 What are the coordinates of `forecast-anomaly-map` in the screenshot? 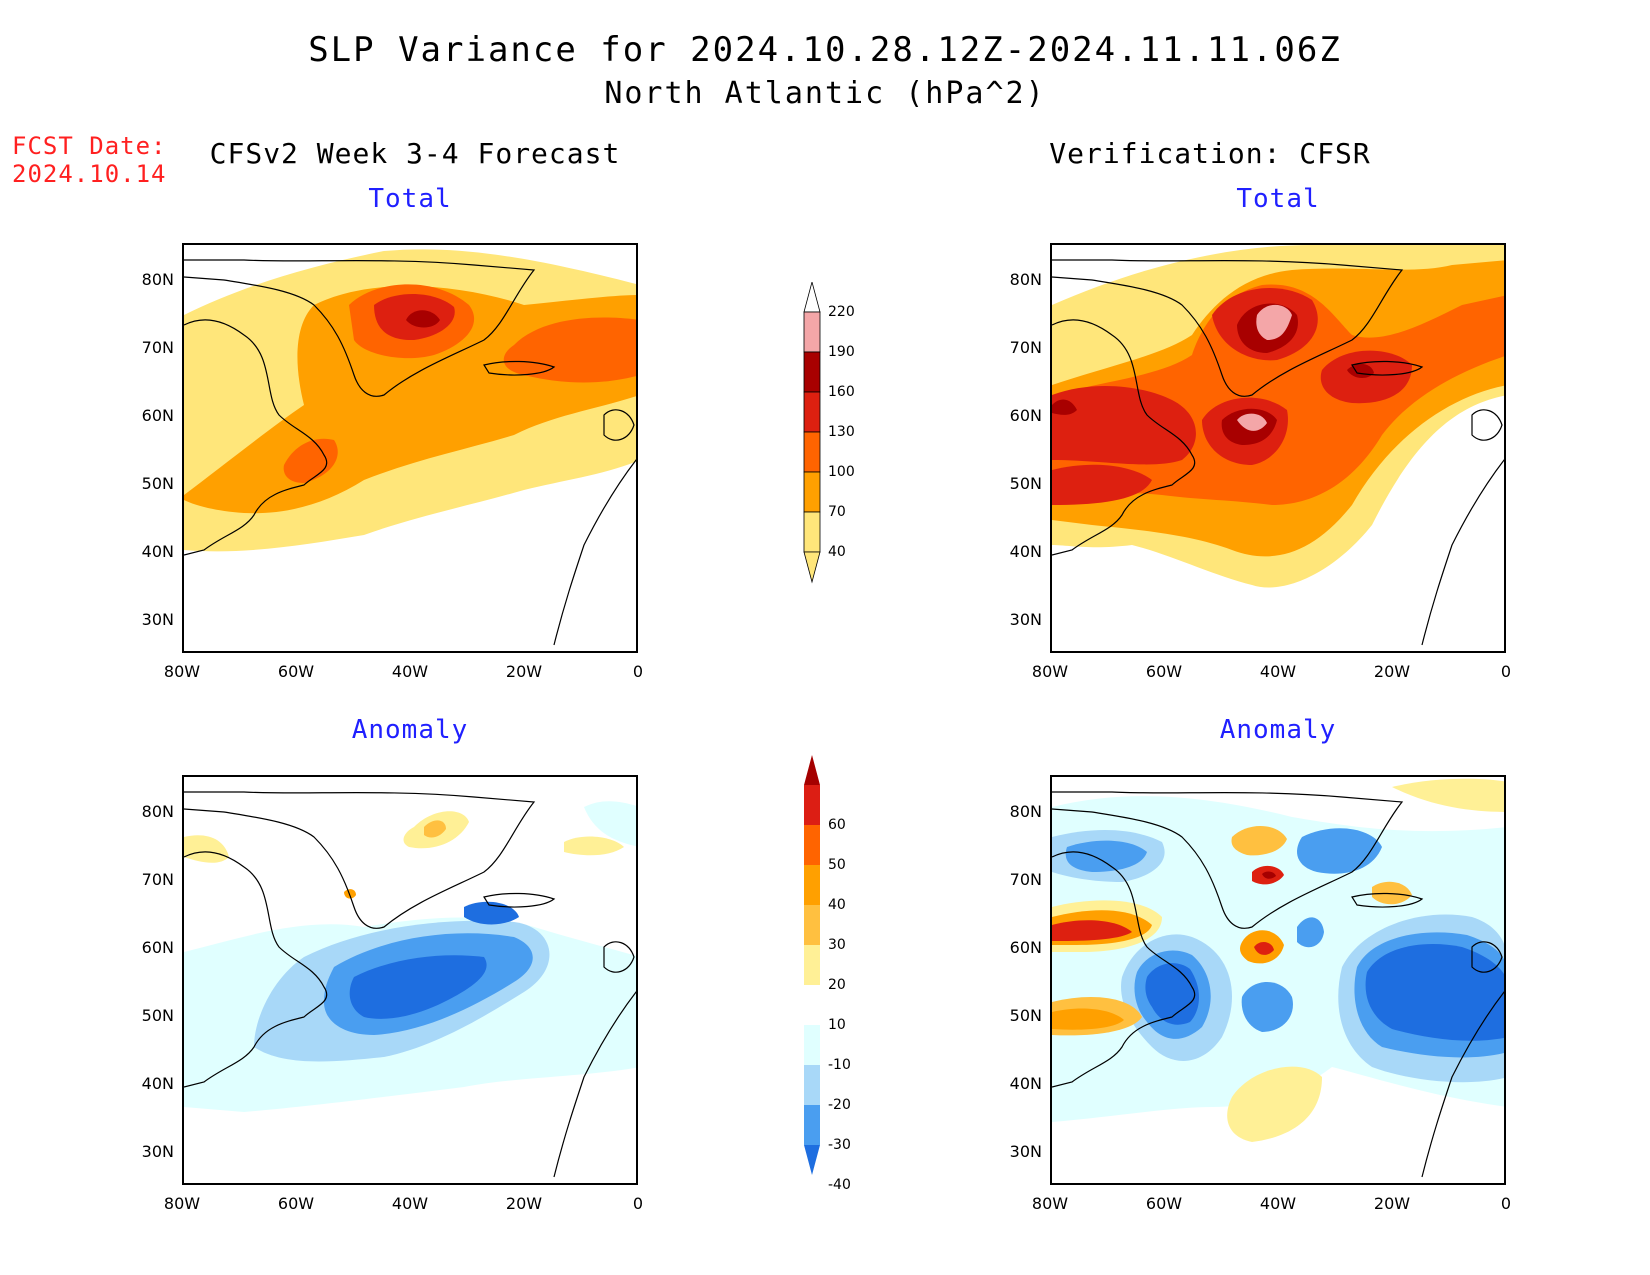 It's located at (410, 980).